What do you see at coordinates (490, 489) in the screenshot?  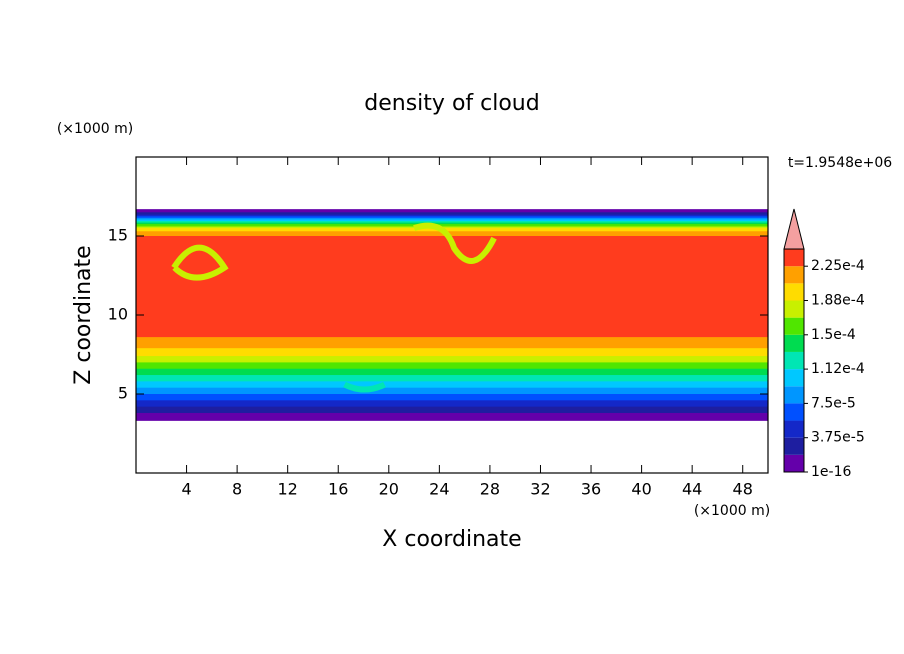 I see `x-tick-label: 28` at bounding box center [490, 489].